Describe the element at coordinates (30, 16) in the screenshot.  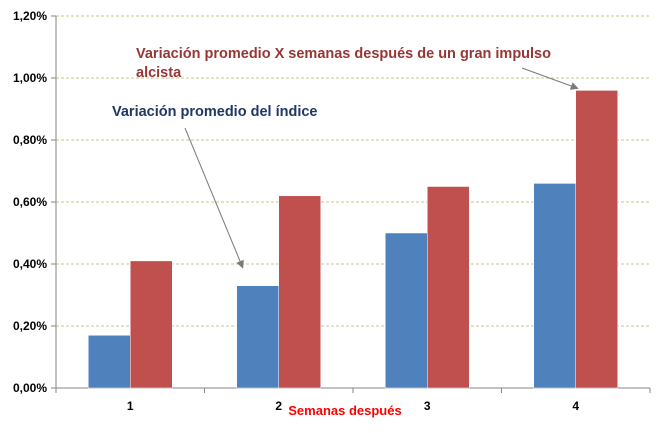
I see `y-tick-label: 1,20%` at that location.